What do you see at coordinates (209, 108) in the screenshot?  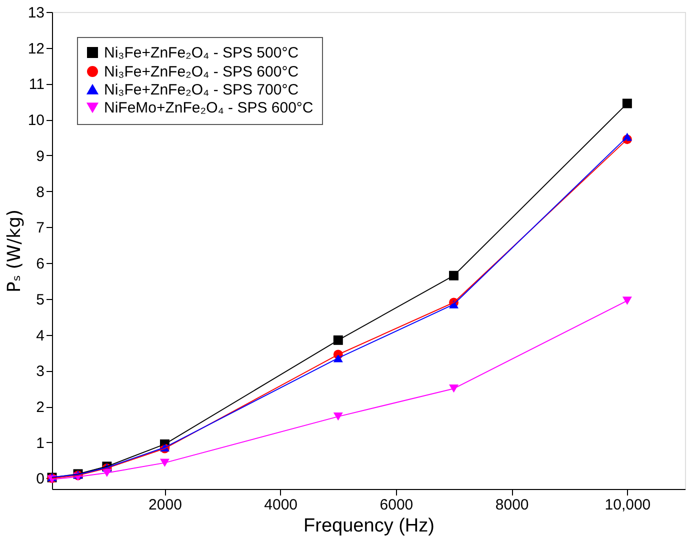 I see `legend-label: NiFeMo+ZnFe₂O₄ - SPS 600°C` at bounding box center [209, 108].